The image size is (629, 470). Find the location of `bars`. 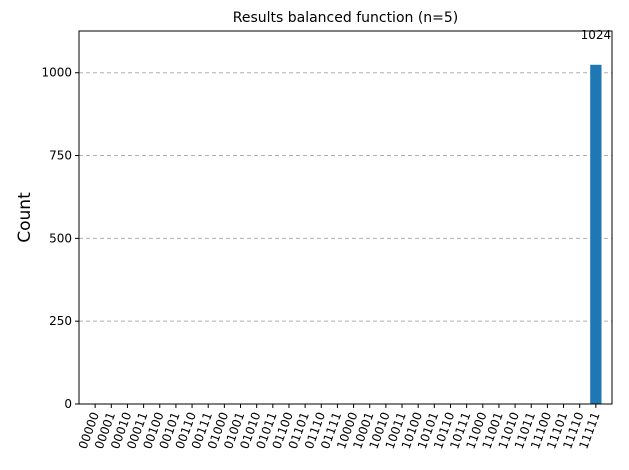

bars is located at coordinates (596, 234).